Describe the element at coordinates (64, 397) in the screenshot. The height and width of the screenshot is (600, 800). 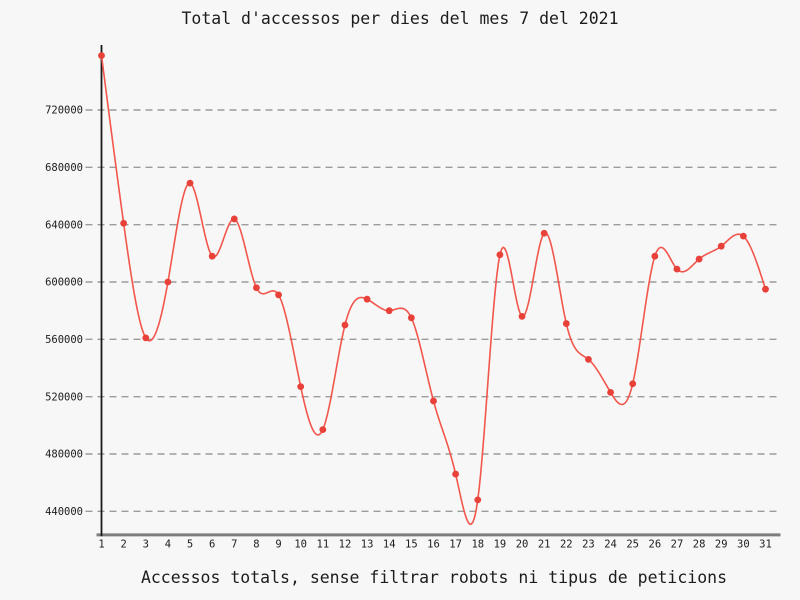
I see `y-tick-label: 520000` at that location.